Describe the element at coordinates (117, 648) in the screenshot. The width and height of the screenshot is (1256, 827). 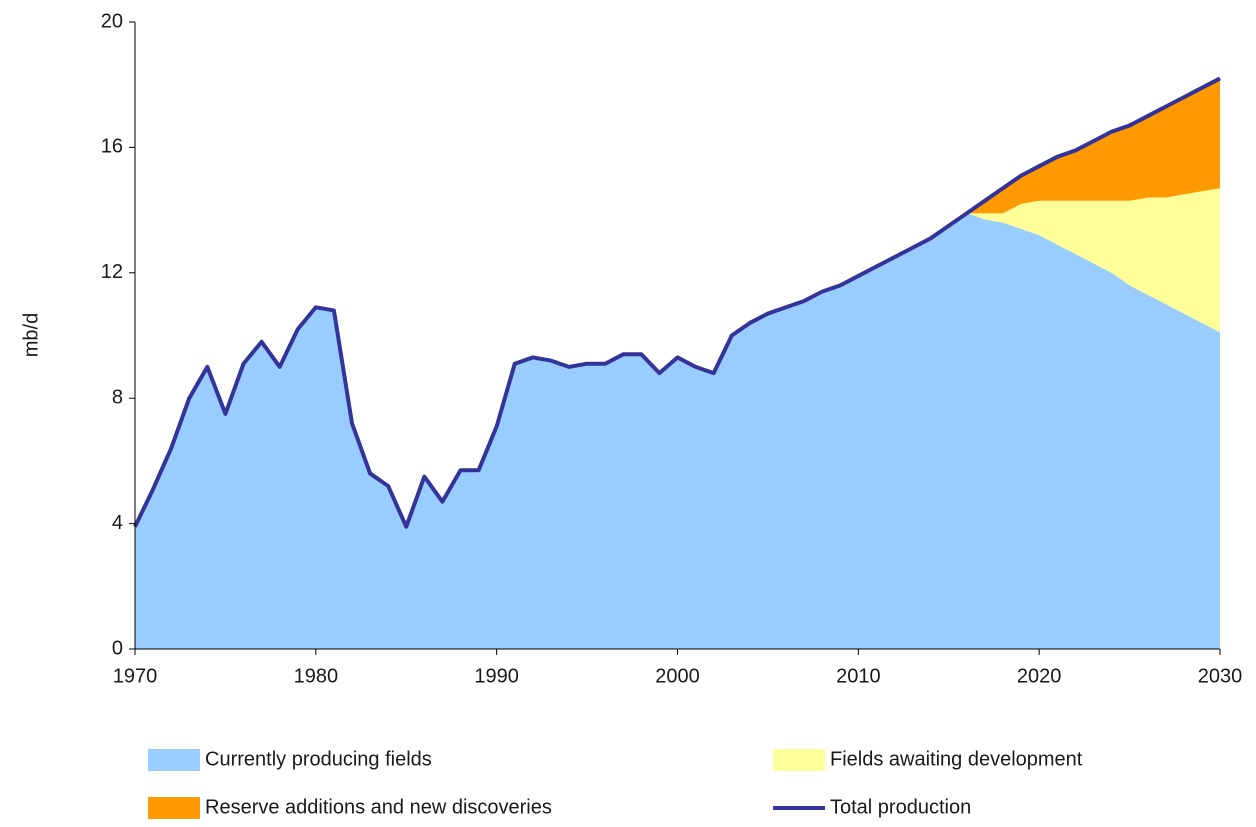
I see `y-tick-label: 0` at that location.